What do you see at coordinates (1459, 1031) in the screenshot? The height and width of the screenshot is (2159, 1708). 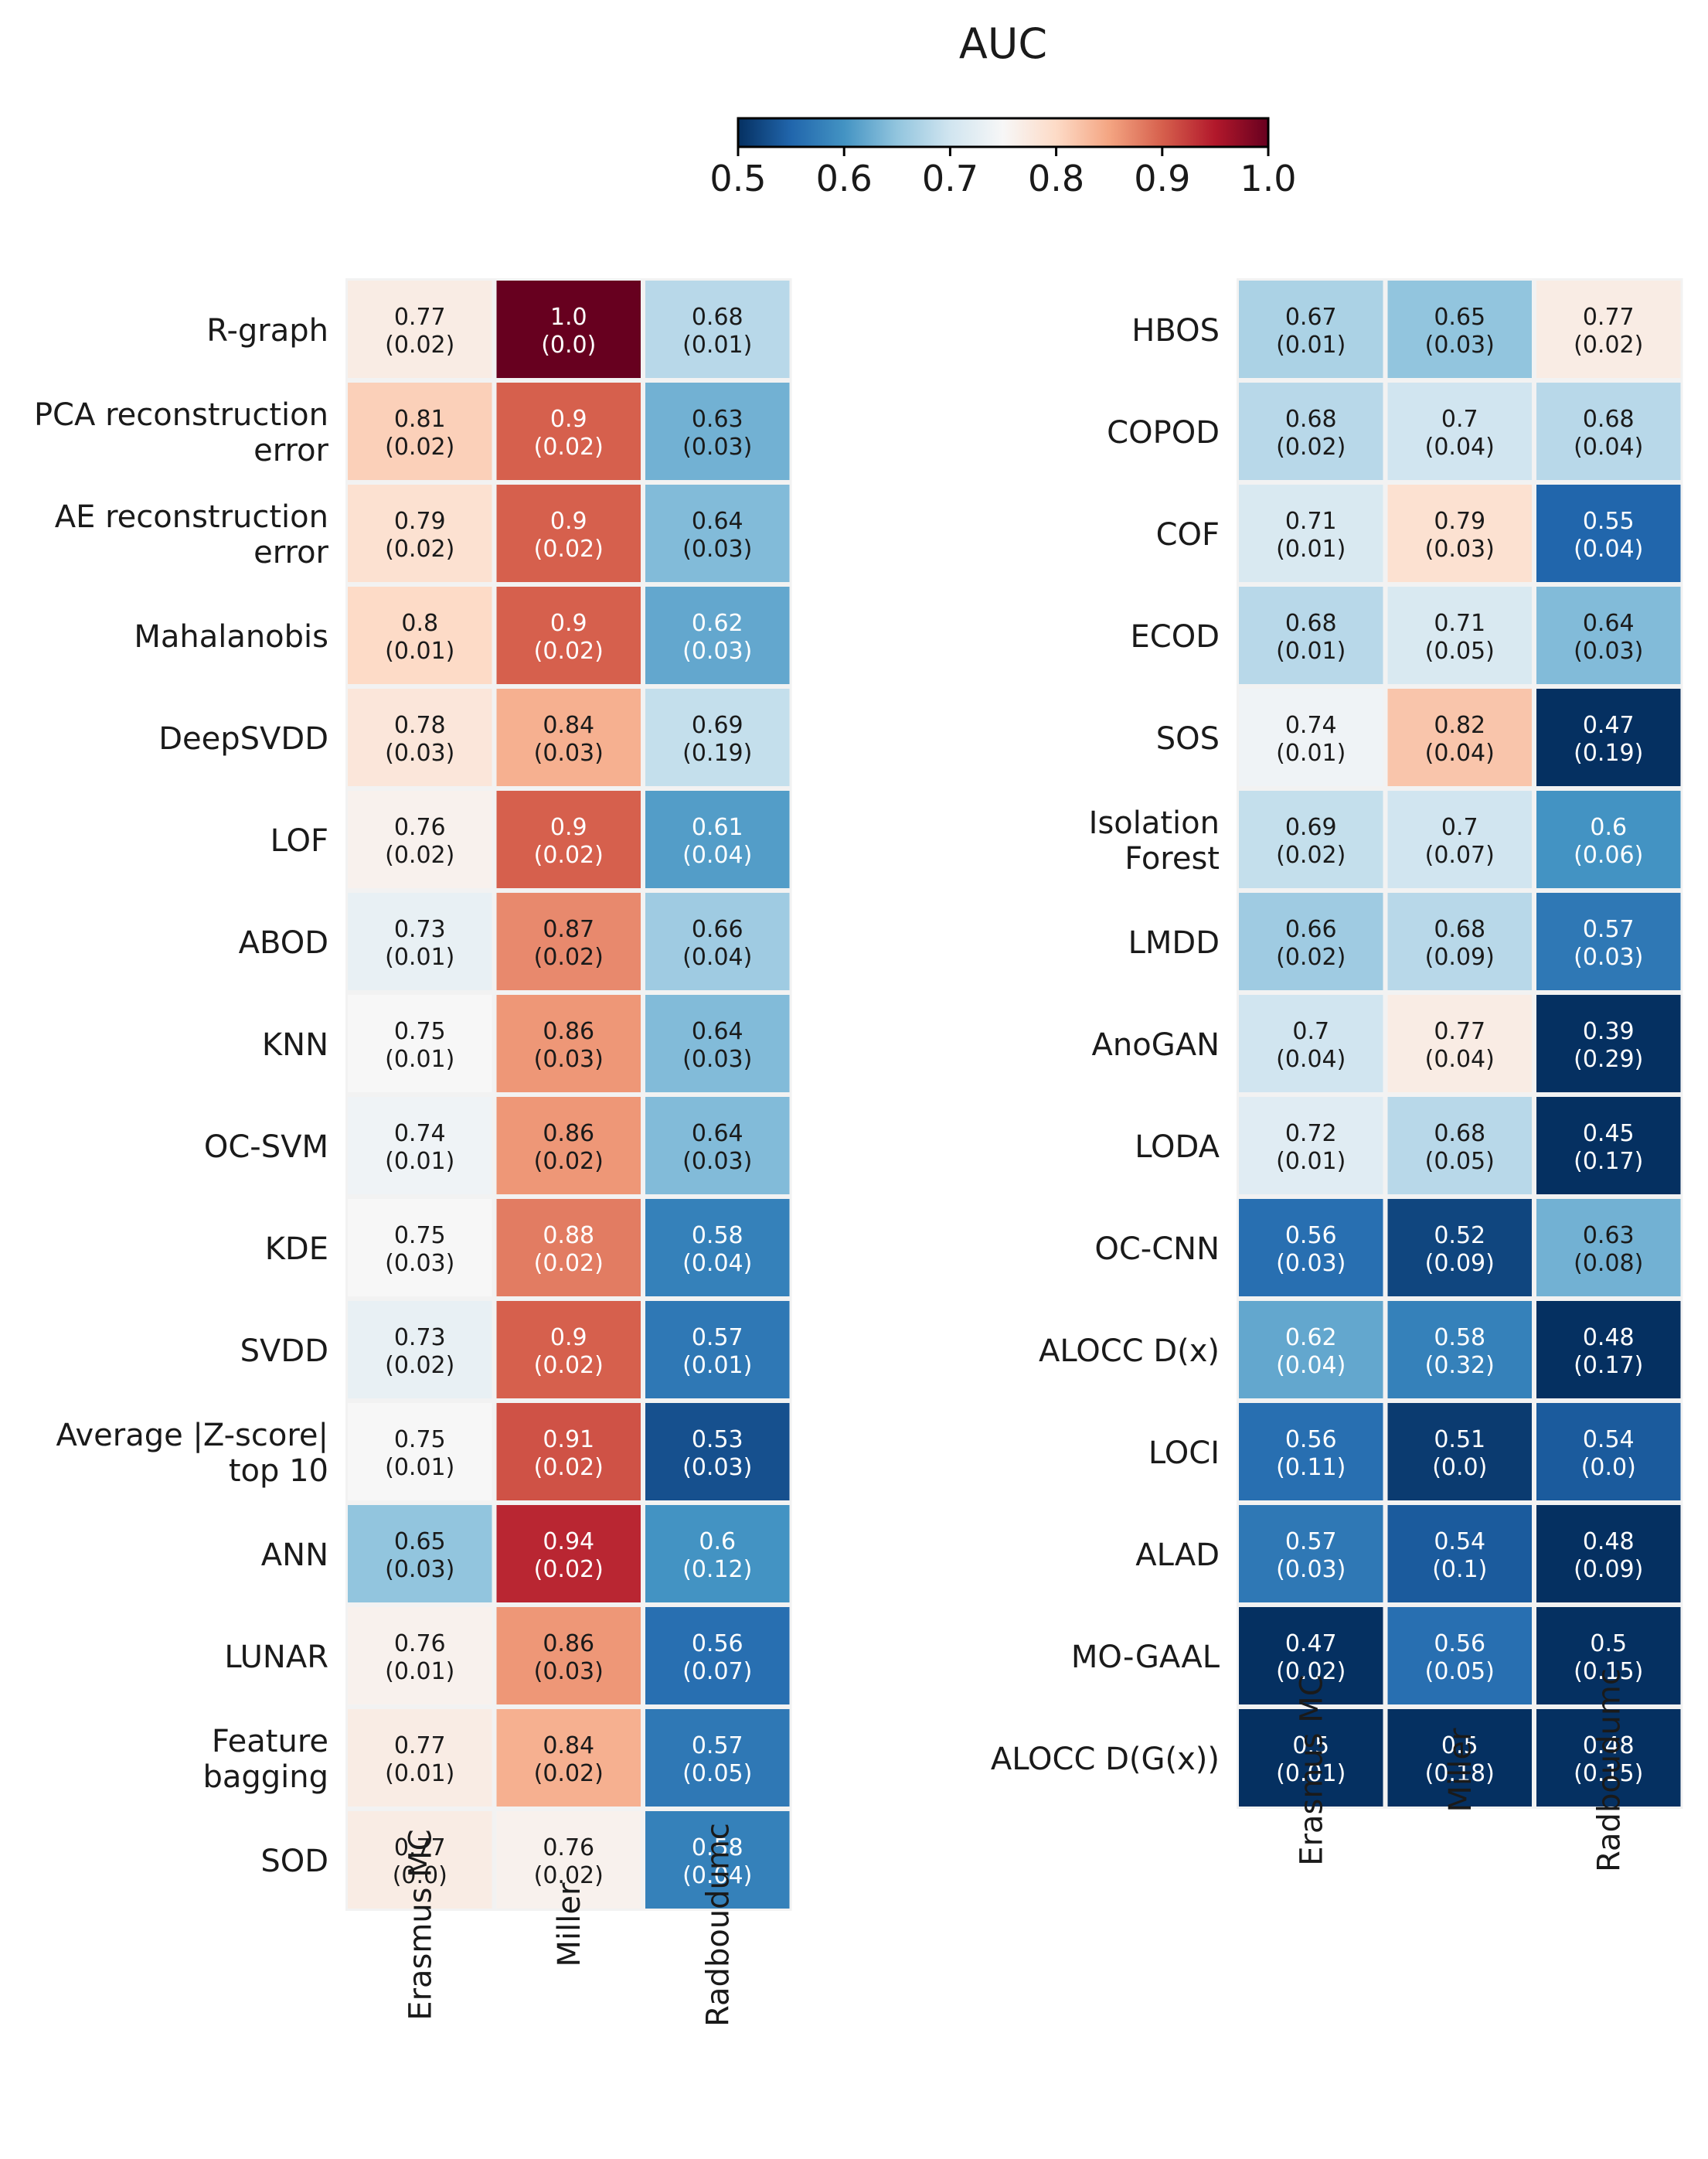 I see `cell-value-label: 0.77` at bounding box center [1459, 1031].